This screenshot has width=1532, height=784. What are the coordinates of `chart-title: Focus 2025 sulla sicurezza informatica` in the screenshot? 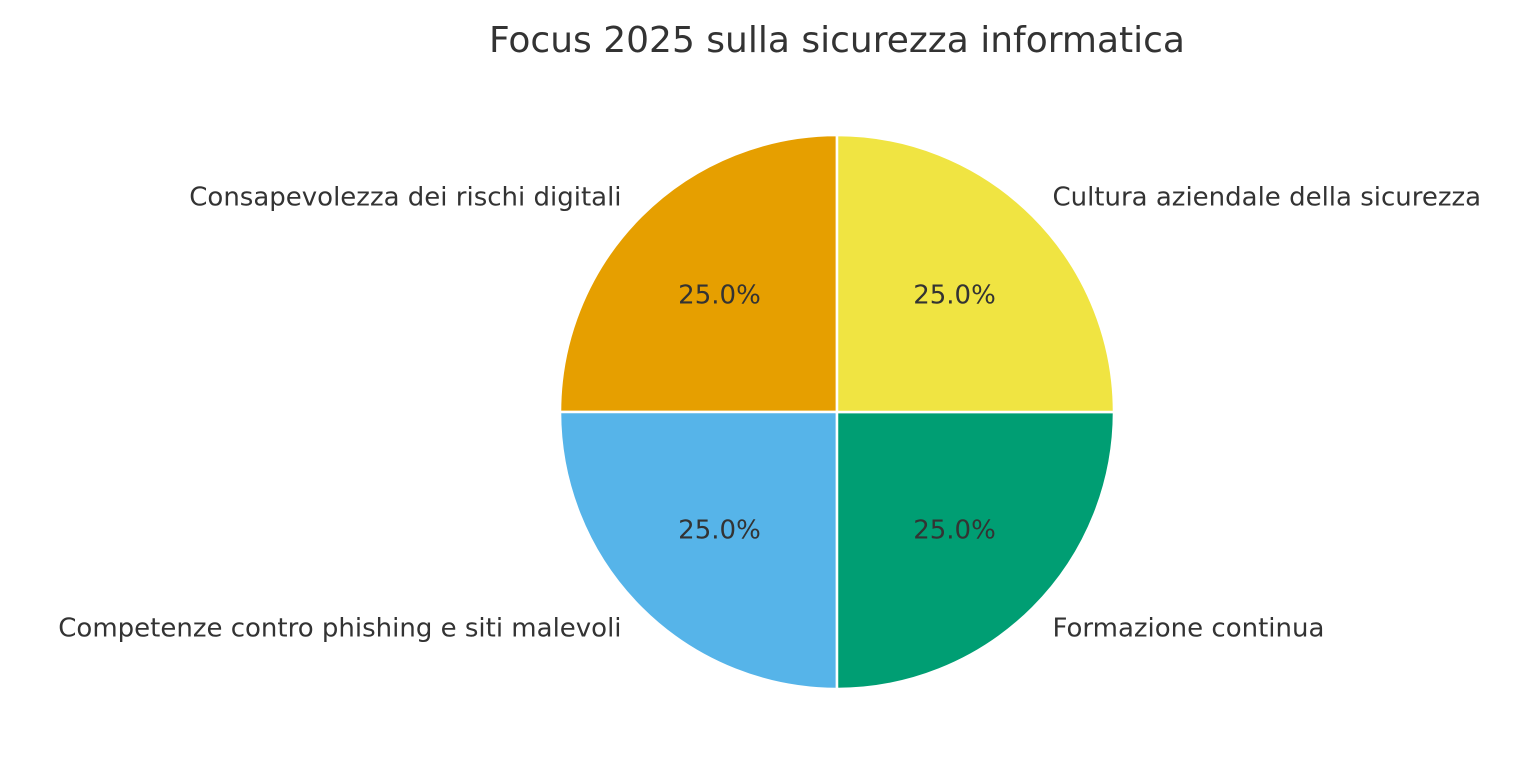 It's located at (837, 40).